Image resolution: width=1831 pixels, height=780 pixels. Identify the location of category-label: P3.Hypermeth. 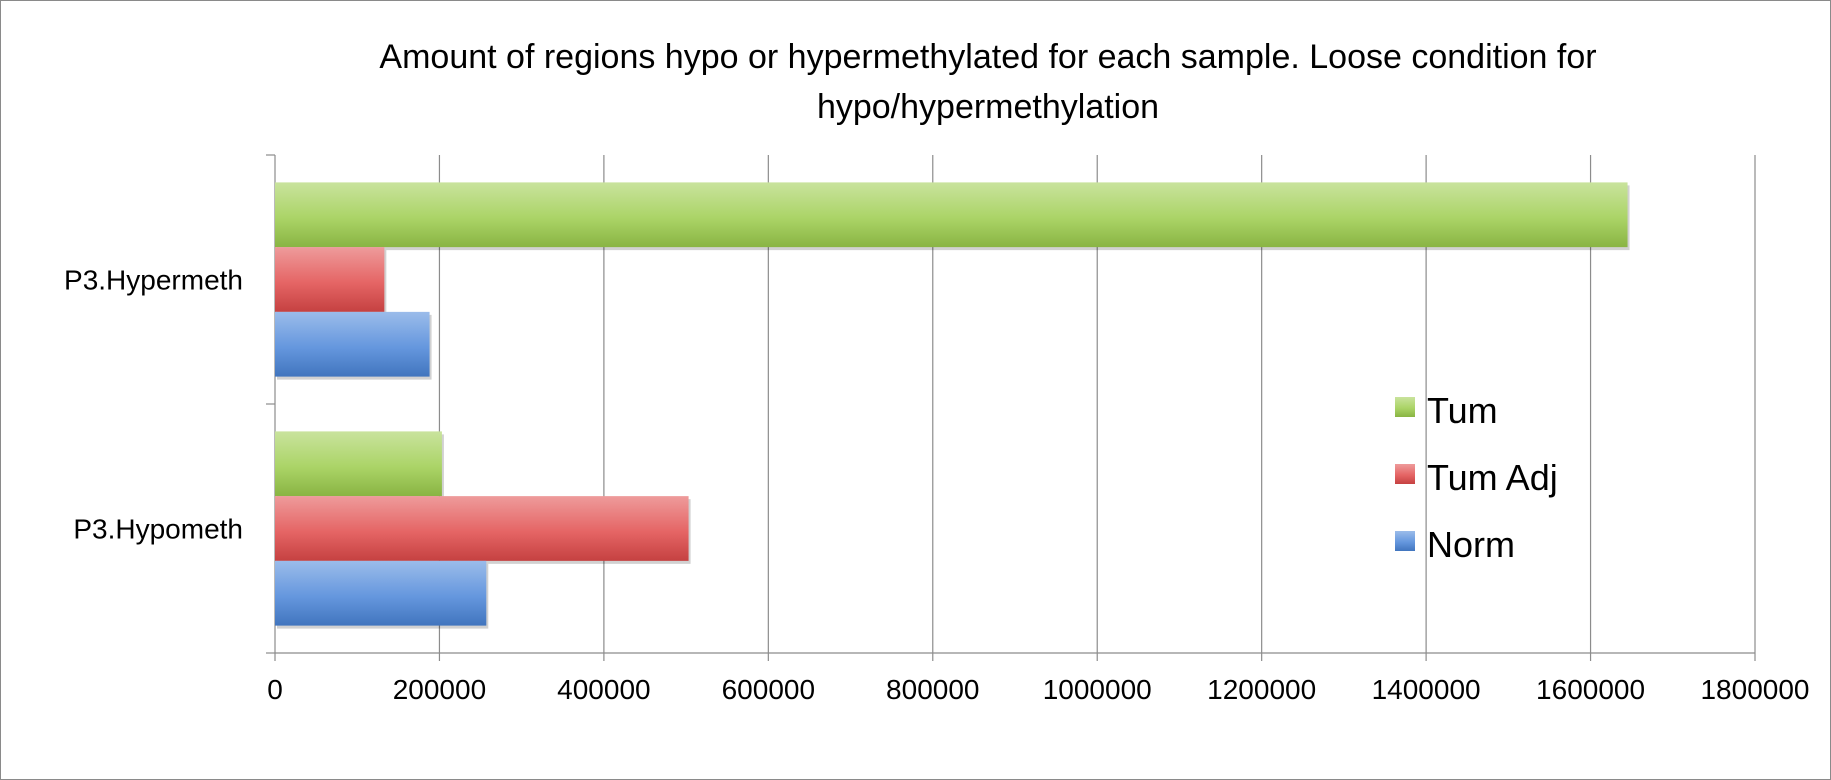
(153, 280).